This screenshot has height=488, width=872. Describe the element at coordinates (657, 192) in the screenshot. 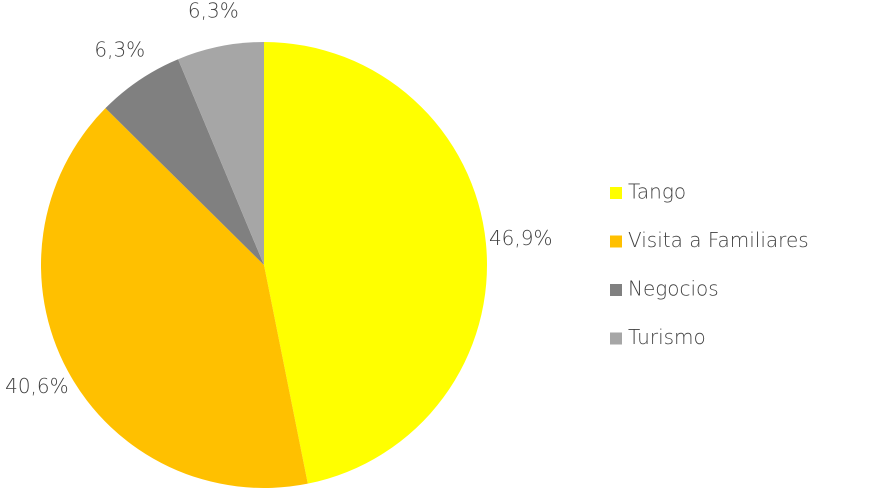

I see `legend-label: Tango` at that location.